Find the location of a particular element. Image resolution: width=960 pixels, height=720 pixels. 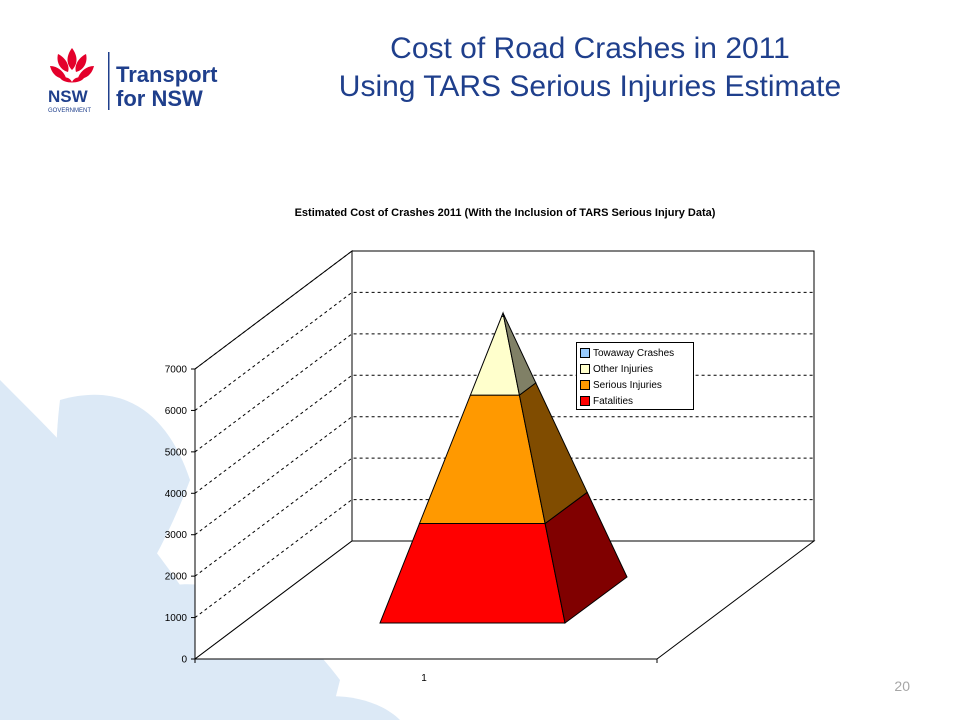

y-tick-label: 4000 is located at coordinates (176, 494).